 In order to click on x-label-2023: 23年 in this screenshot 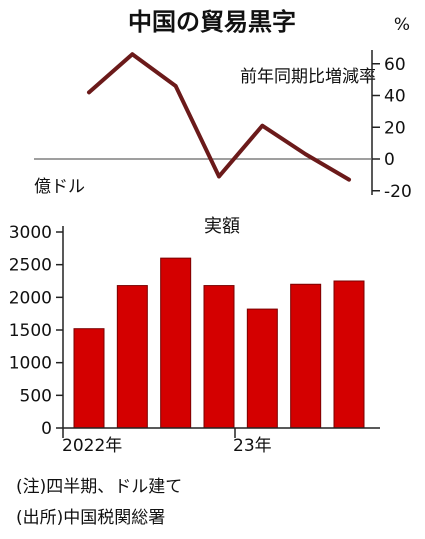, I will do `click(252, 446)`.